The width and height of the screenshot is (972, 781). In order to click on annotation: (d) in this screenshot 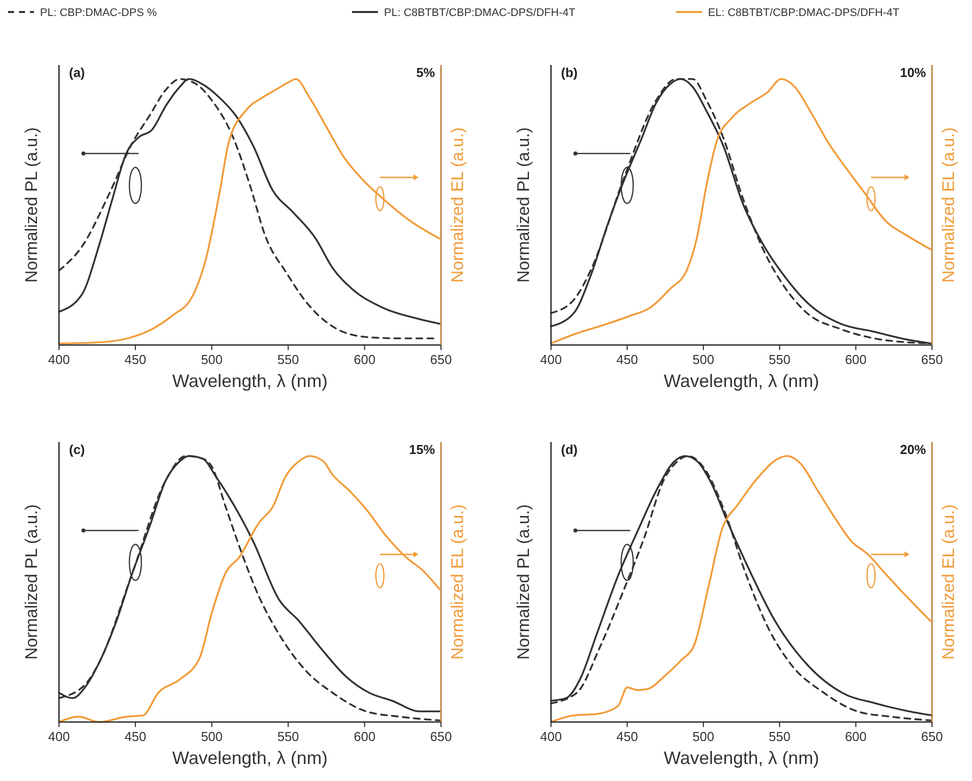, I will do `click(569, 449)`.